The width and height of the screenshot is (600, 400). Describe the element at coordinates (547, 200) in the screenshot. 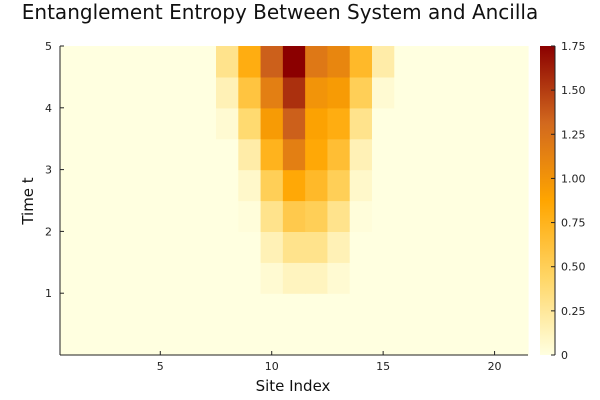

I see `colorbar-bar` at that location.